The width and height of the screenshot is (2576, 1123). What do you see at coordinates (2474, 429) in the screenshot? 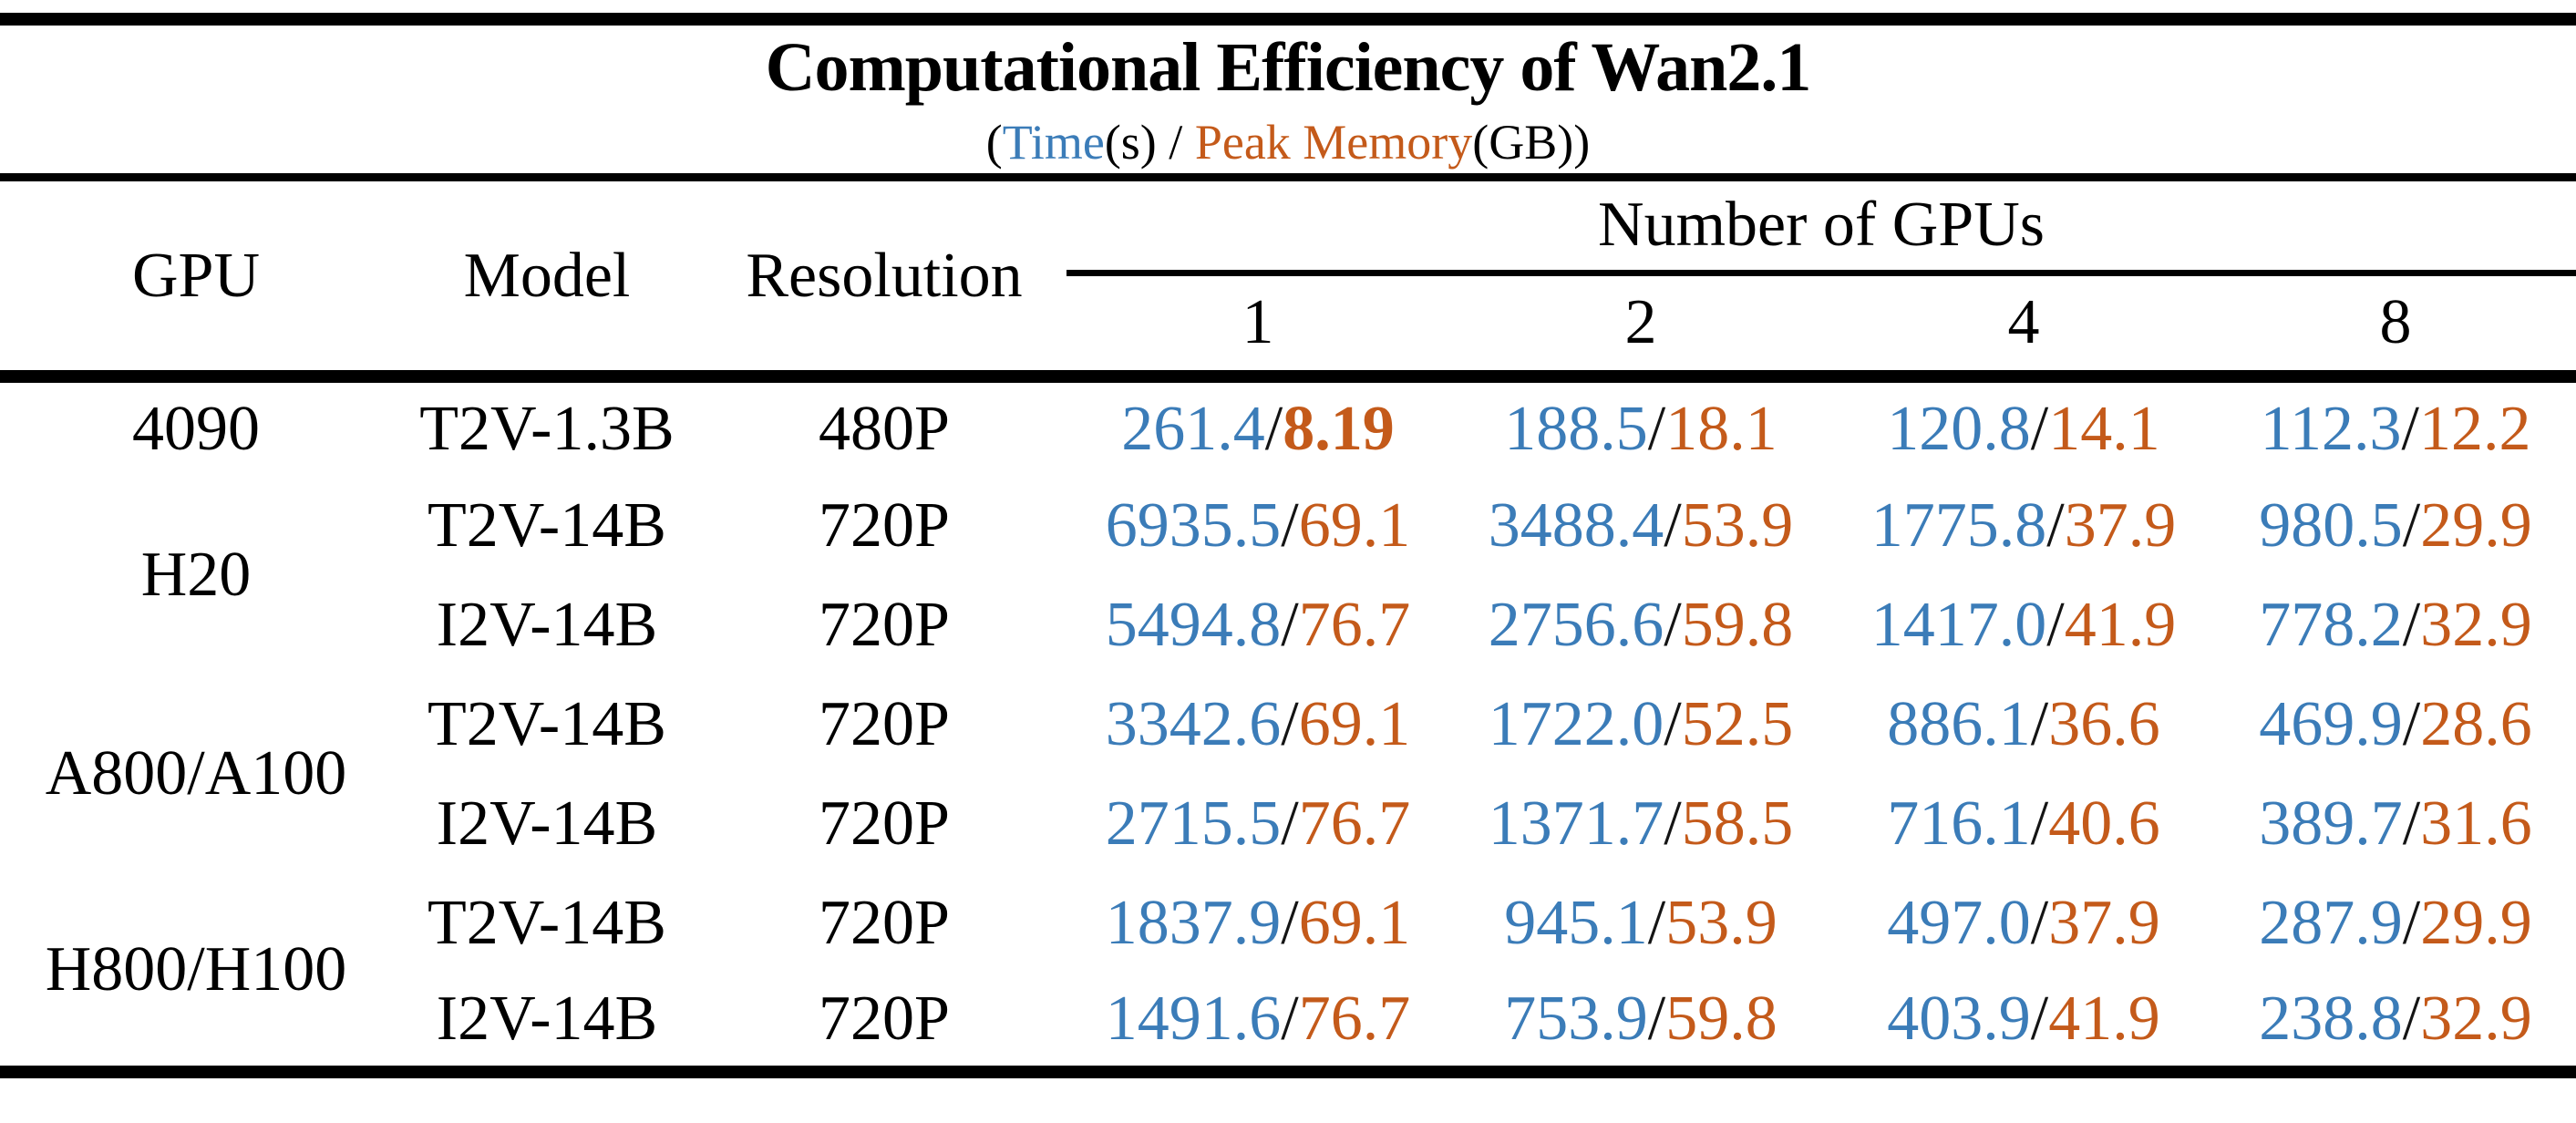
I see `memory-value: 12.2` at bounding box center [2474, 429].